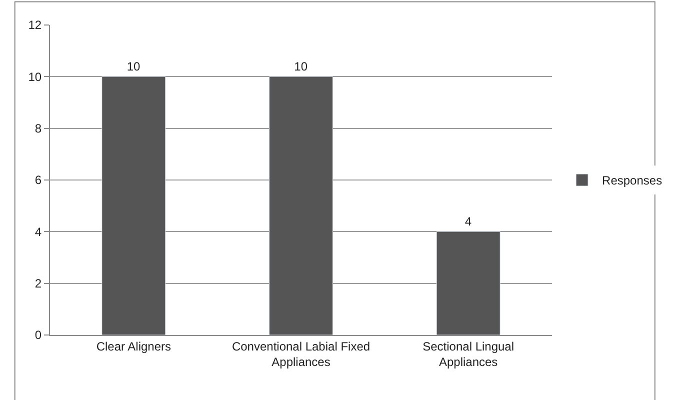 This screenshot has width=680, height=400. What do you see at coordinates (38, 180) in the screenshot?
I see `y-tick-label: 6` at bounding box center [38, 180].